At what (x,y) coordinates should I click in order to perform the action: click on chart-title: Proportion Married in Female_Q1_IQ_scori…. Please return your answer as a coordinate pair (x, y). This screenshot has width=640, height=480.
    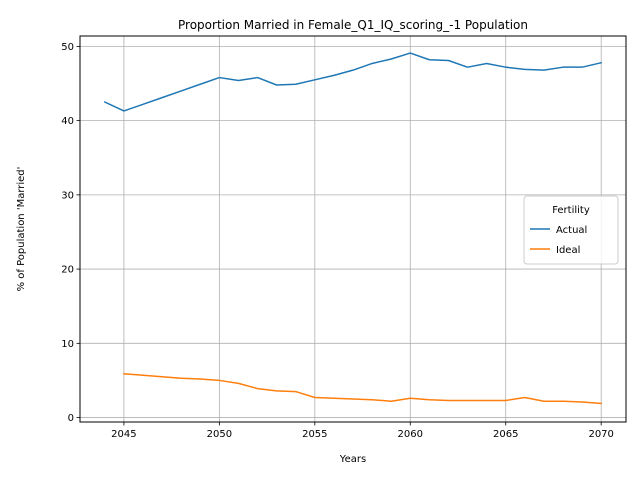
    Looking at the image, I should click on (353, 25).